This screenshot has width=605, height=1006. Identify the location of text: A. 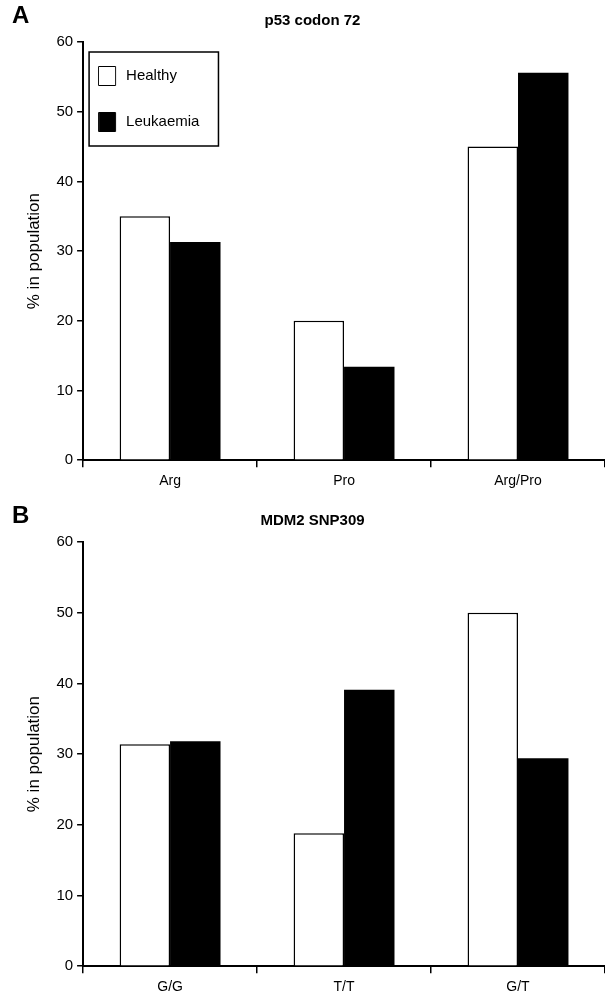
(21, 14).